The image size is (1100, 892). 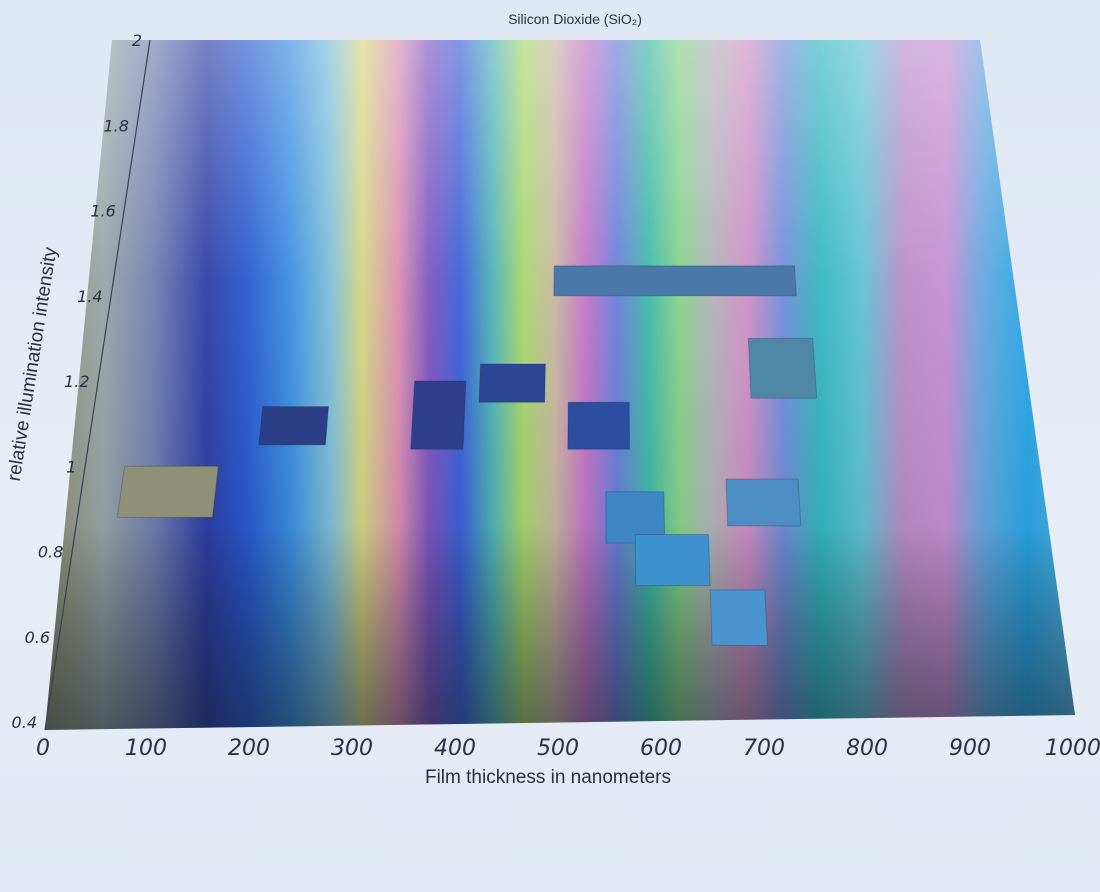 I want to click on x-tick-label: 900, so click(x=970, y=748).